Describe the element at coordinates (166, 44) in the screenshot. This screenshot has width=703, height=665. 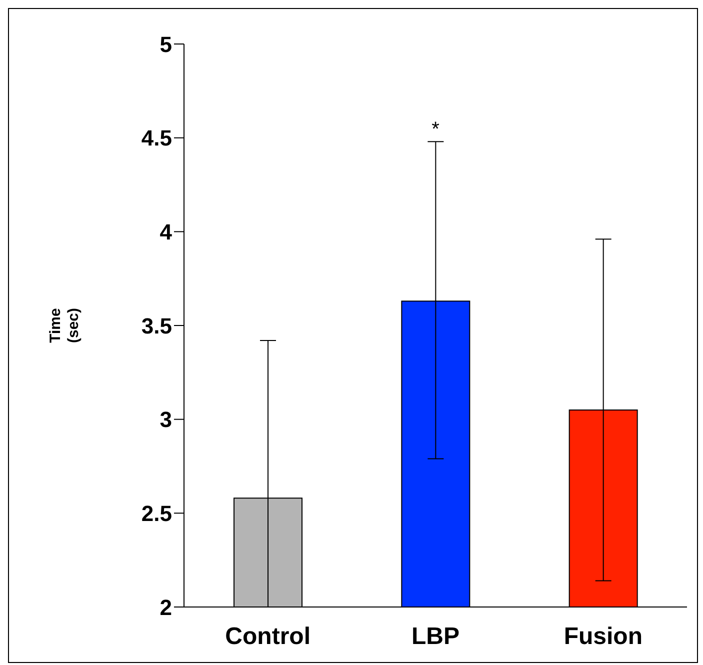
I see `y-tick-label: 5` at that location.